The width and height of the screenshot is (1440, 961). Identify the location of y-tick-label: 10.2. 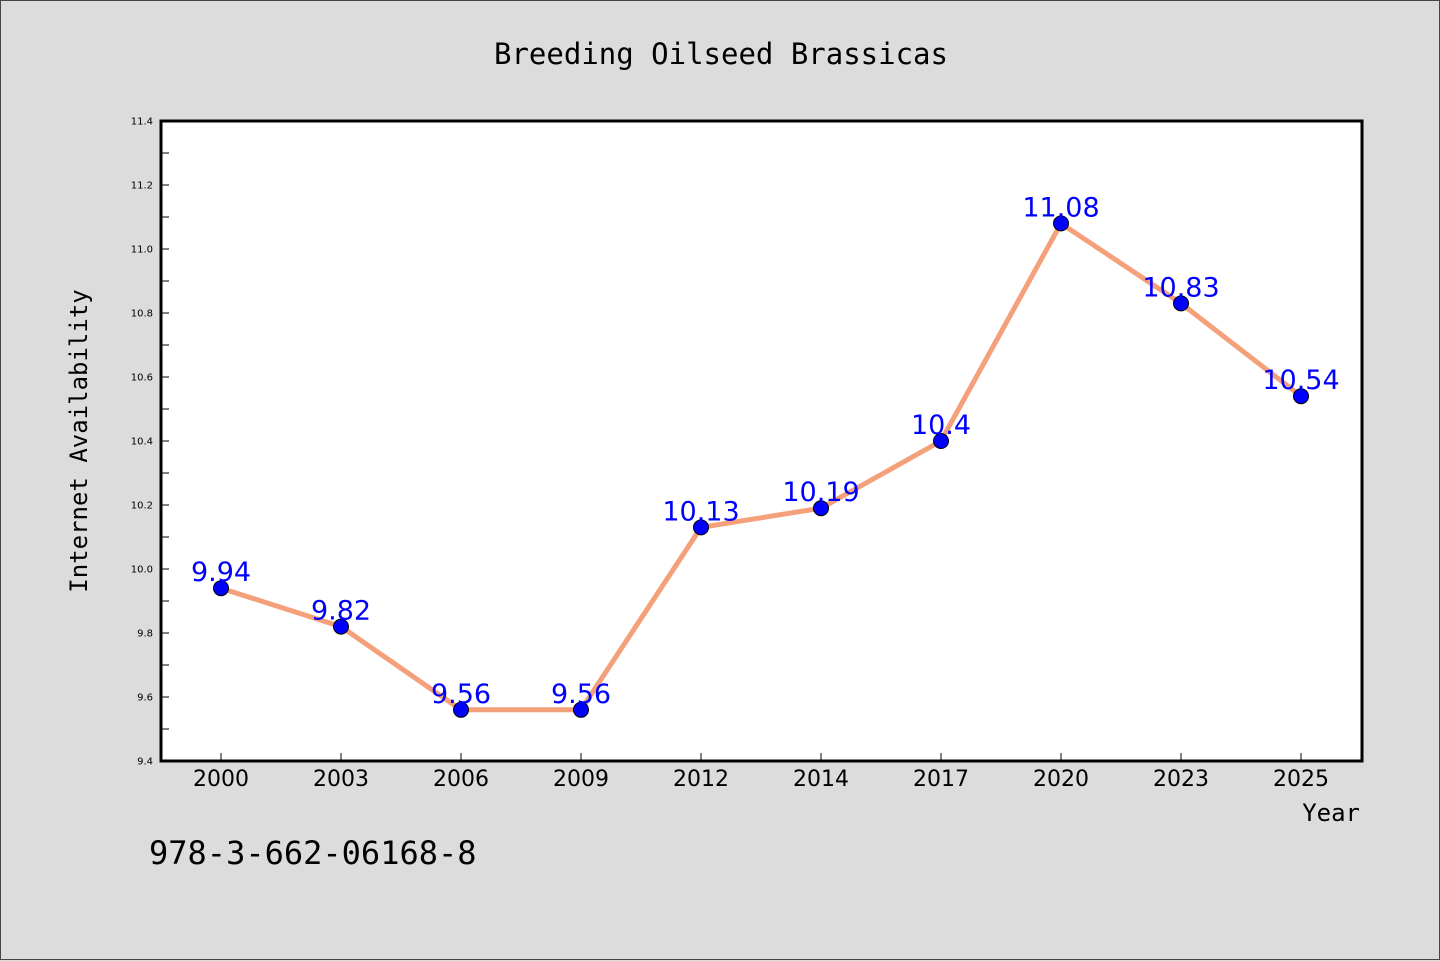
(142, 506).